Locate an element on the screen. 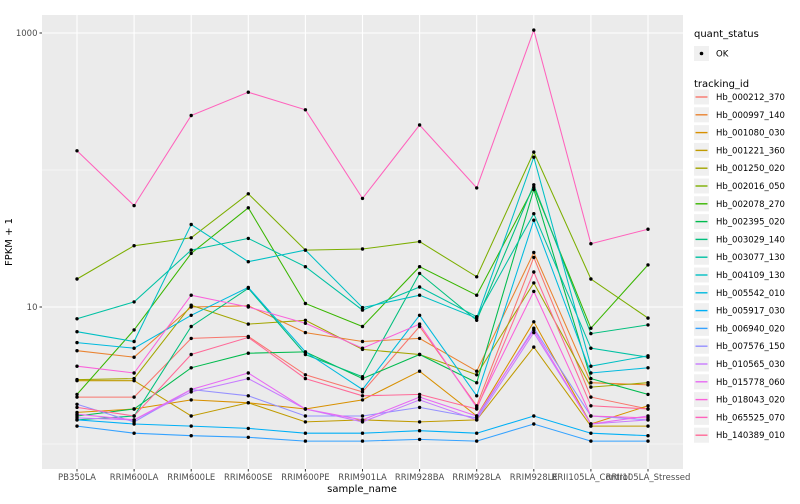  legend-entry-Hb_005917_030: Hb_005917_030 is located at coordinates (739, 311).